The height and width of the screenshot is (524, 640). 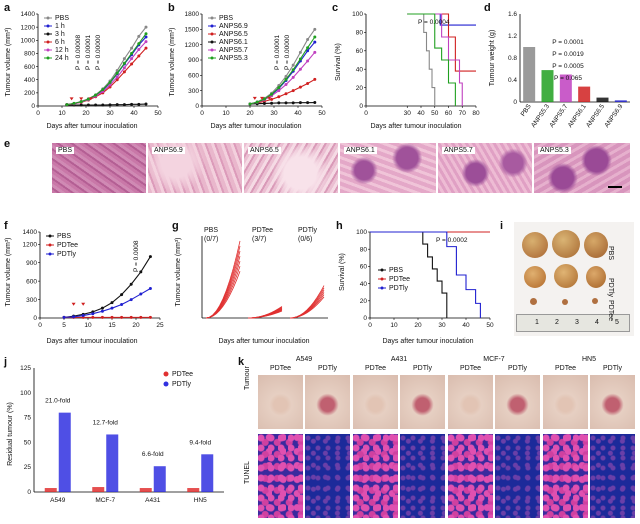 What do you see at coordinates (512, 80) in the screenshot?
I see `d-ytick-1: 0.4` at bounding box center [512, 80].